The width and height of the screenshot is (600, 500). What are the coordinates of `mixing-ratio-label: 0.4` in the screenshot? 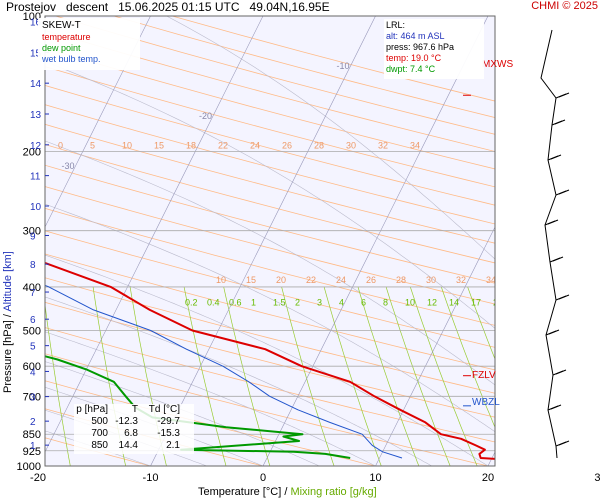 It's located at (213, 303).